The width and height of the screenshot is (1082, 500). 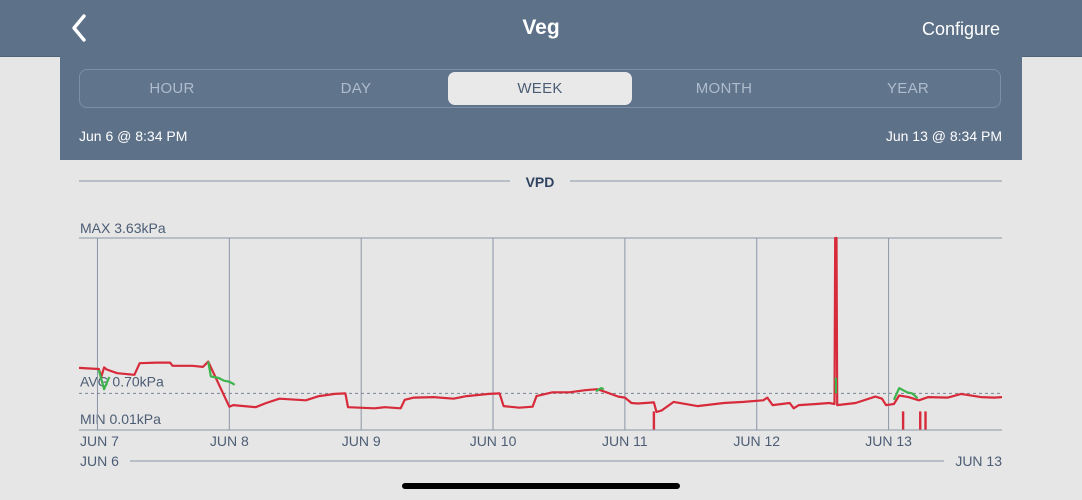 What do you see at coordinates (908, 88) in the screenshot?
I see `tab-year: YEAR` at bounding box center [908, 88].